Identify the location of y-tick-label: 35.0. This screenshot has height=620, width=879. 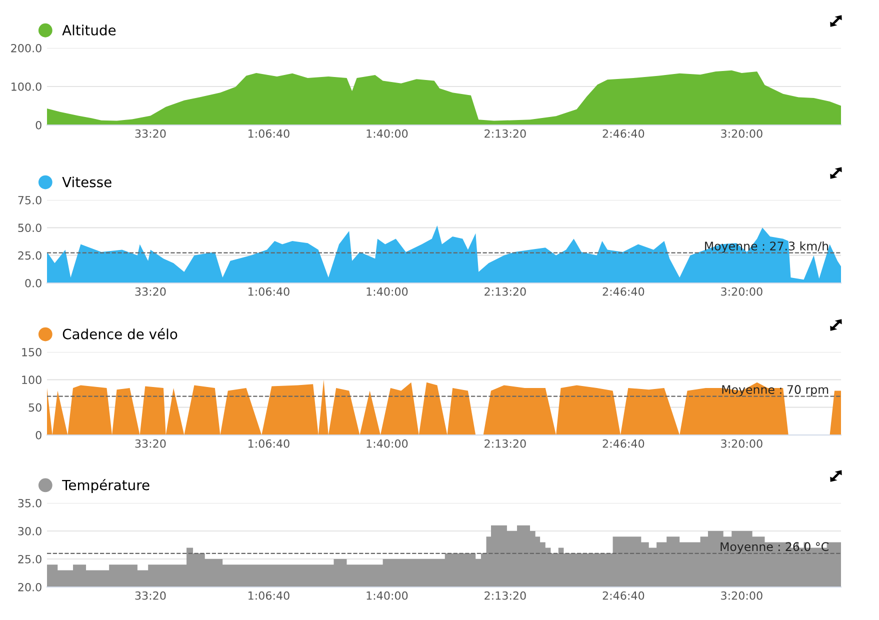
(30, 503).